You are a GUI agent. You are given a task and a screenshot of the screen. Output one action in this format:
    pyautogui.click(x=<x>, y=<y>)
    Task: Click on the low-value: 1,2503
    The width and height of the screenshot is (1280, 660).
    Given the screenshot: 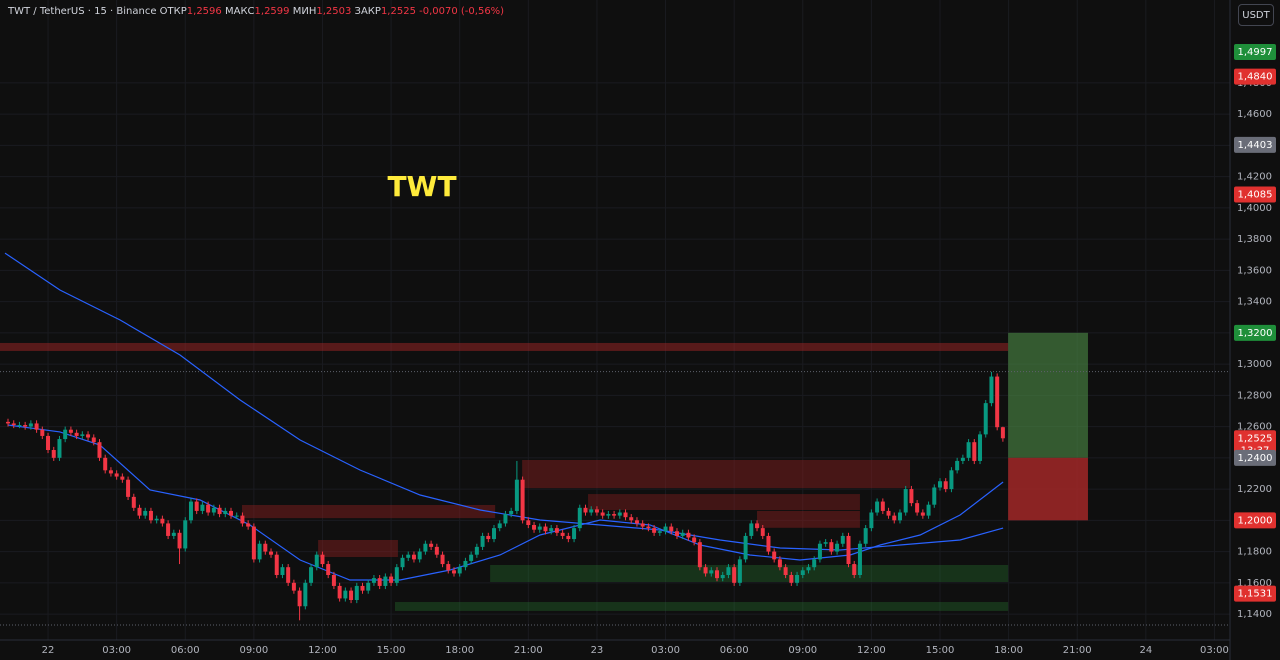 What is the action you would take?
    pyautogui.click(x=334, y=11)
    